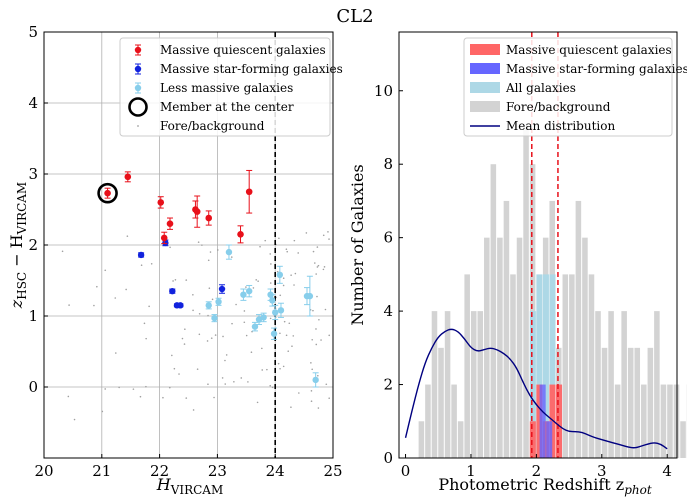  I want to click on figure-title: CL2, so click(354, 16).